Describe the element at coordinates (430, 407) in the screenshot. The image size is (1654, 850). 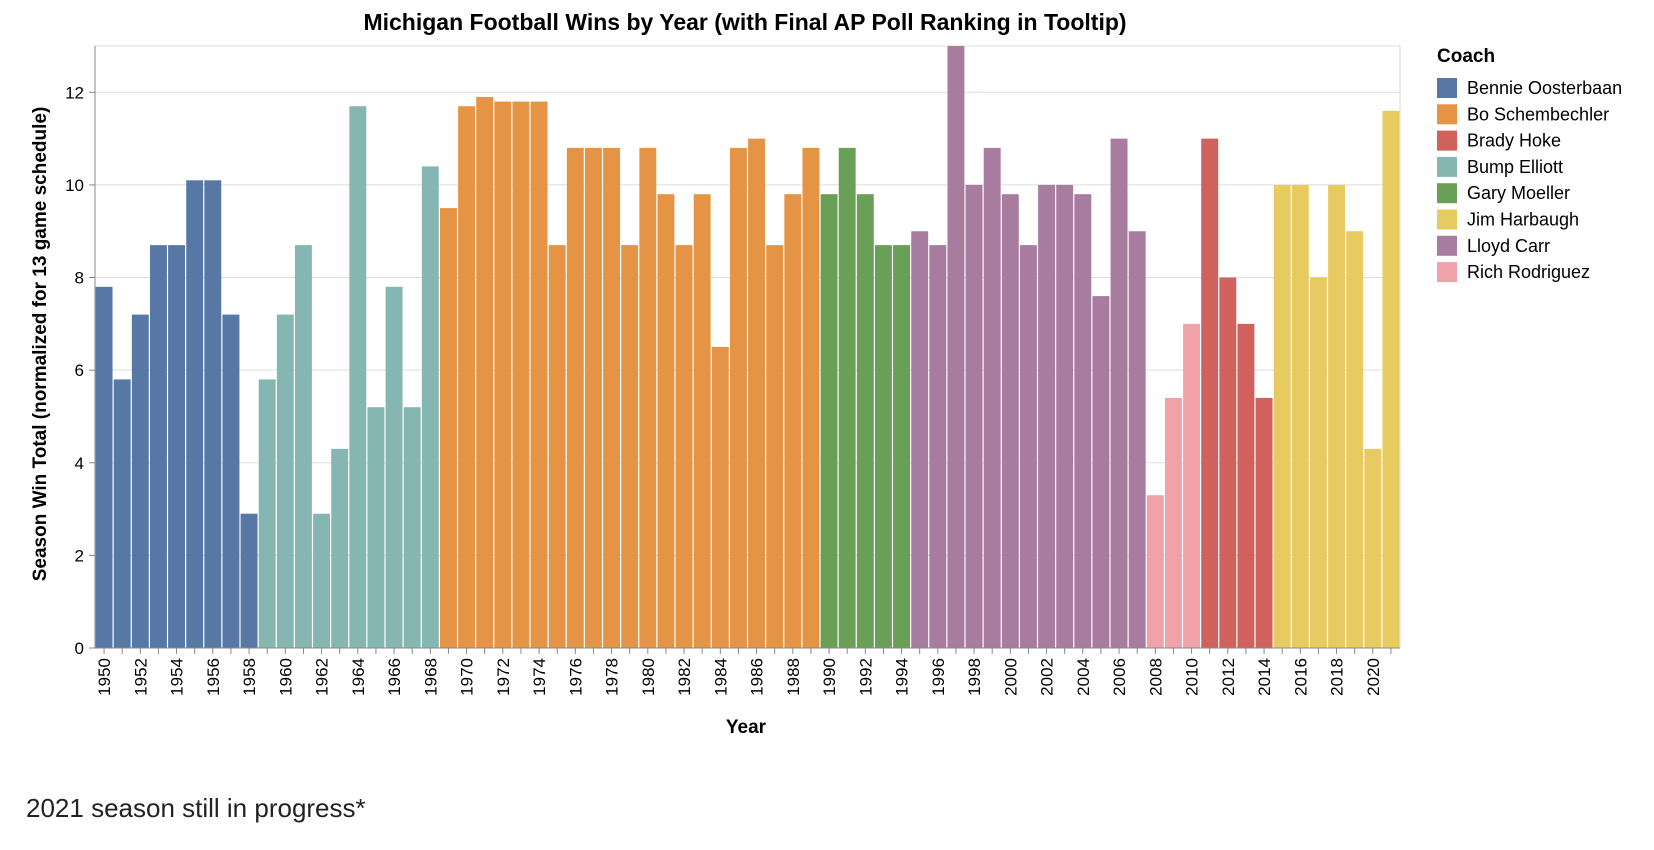
I see `bar-1968` at that location.